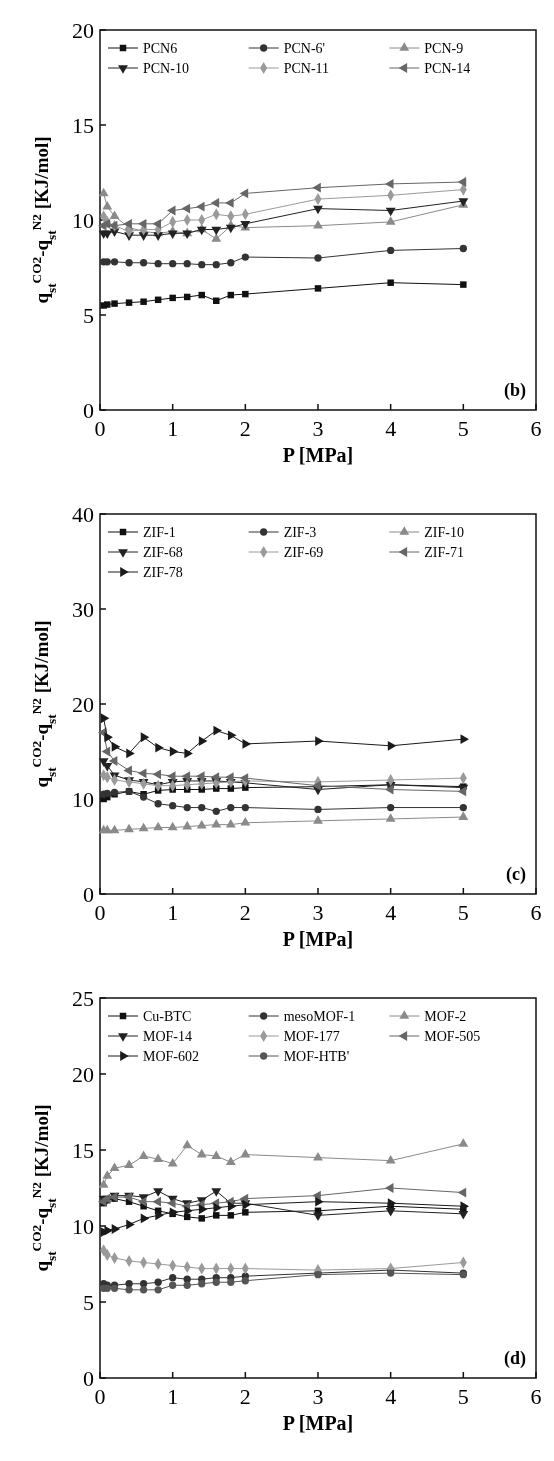  Describe the element at coordinates (463, 912) in the screenshot. I see `x-tick-label: 5` at that location.